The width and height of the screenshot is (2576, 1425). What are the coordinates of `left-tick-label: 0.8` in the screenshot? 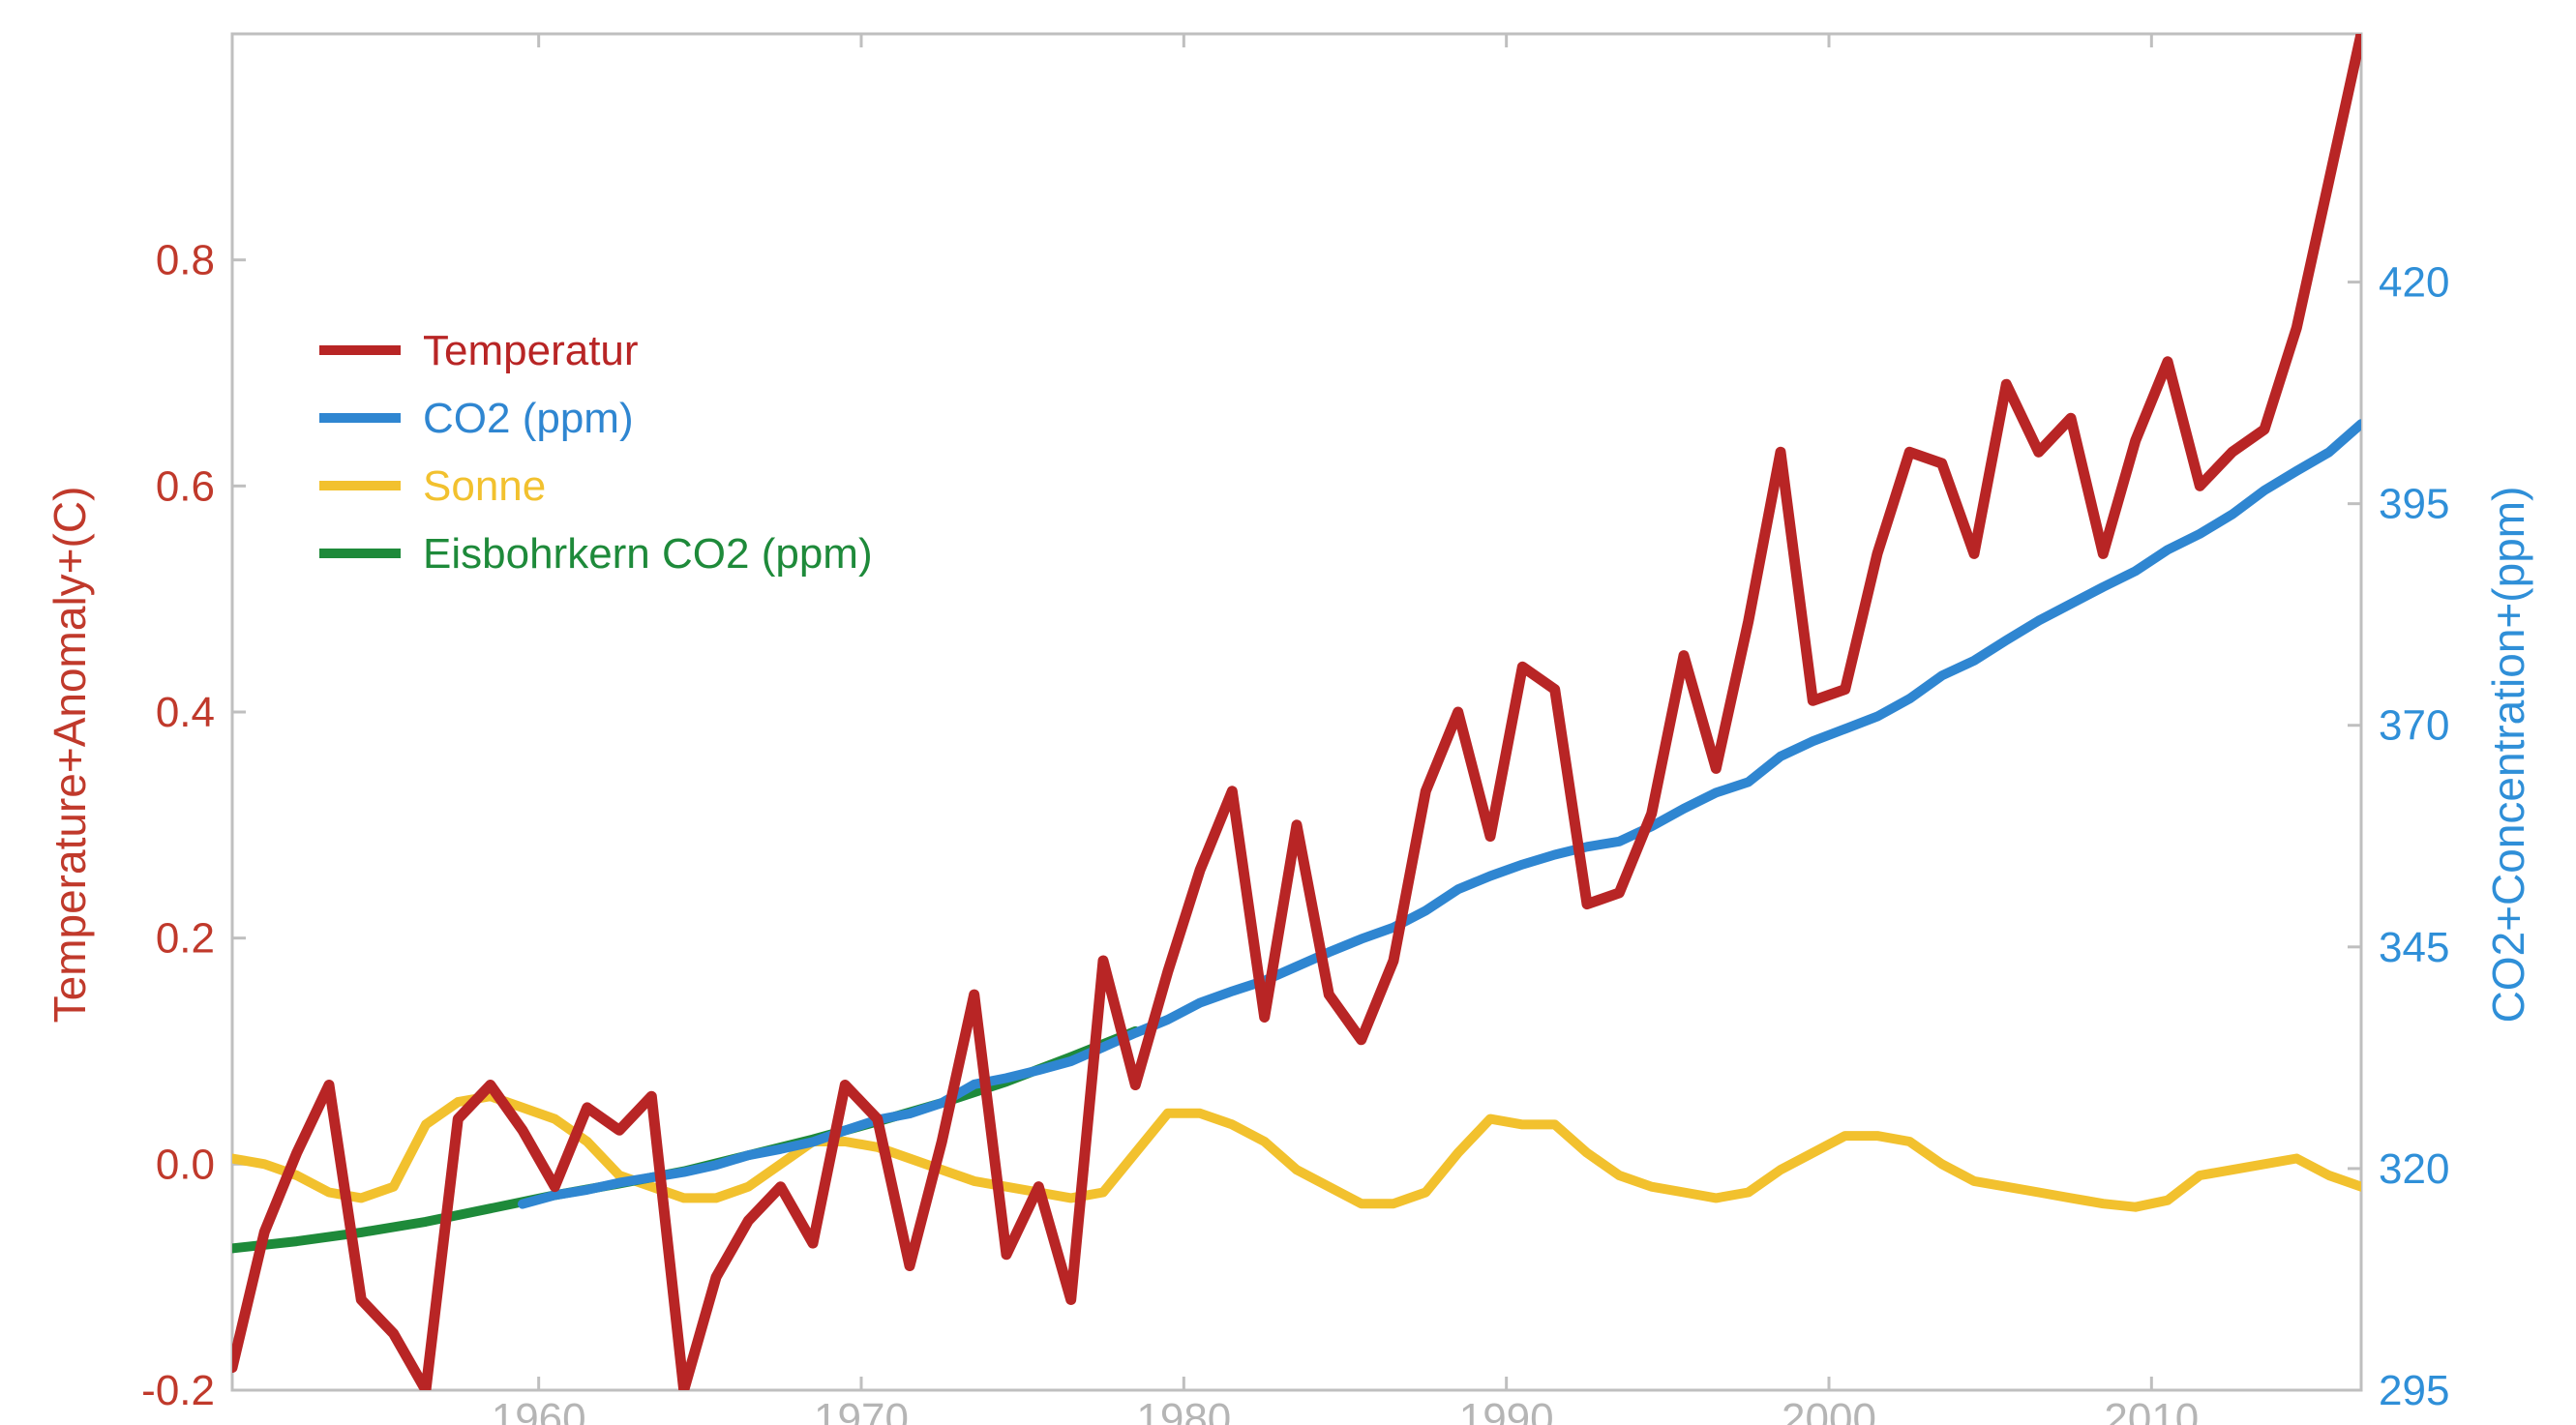 It's located at (185, 260).